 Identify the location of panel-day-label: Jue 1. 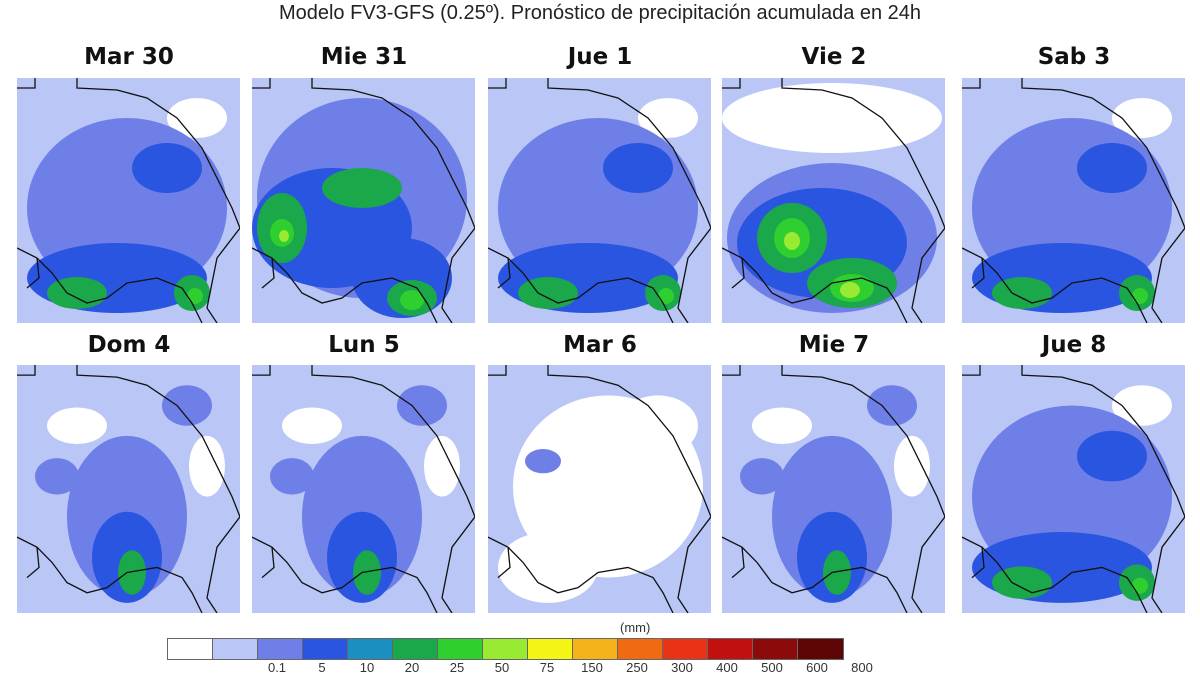
(600, 57).